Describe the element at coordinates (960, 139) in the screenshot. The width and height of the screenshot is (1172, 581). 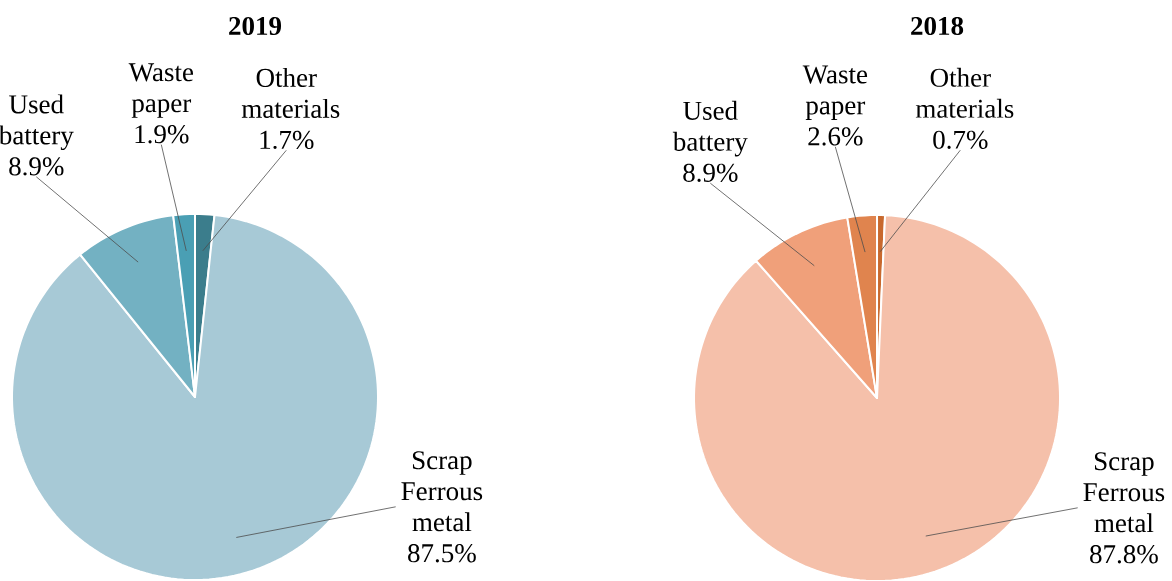
I see `data-label: 0.7%` at that location.